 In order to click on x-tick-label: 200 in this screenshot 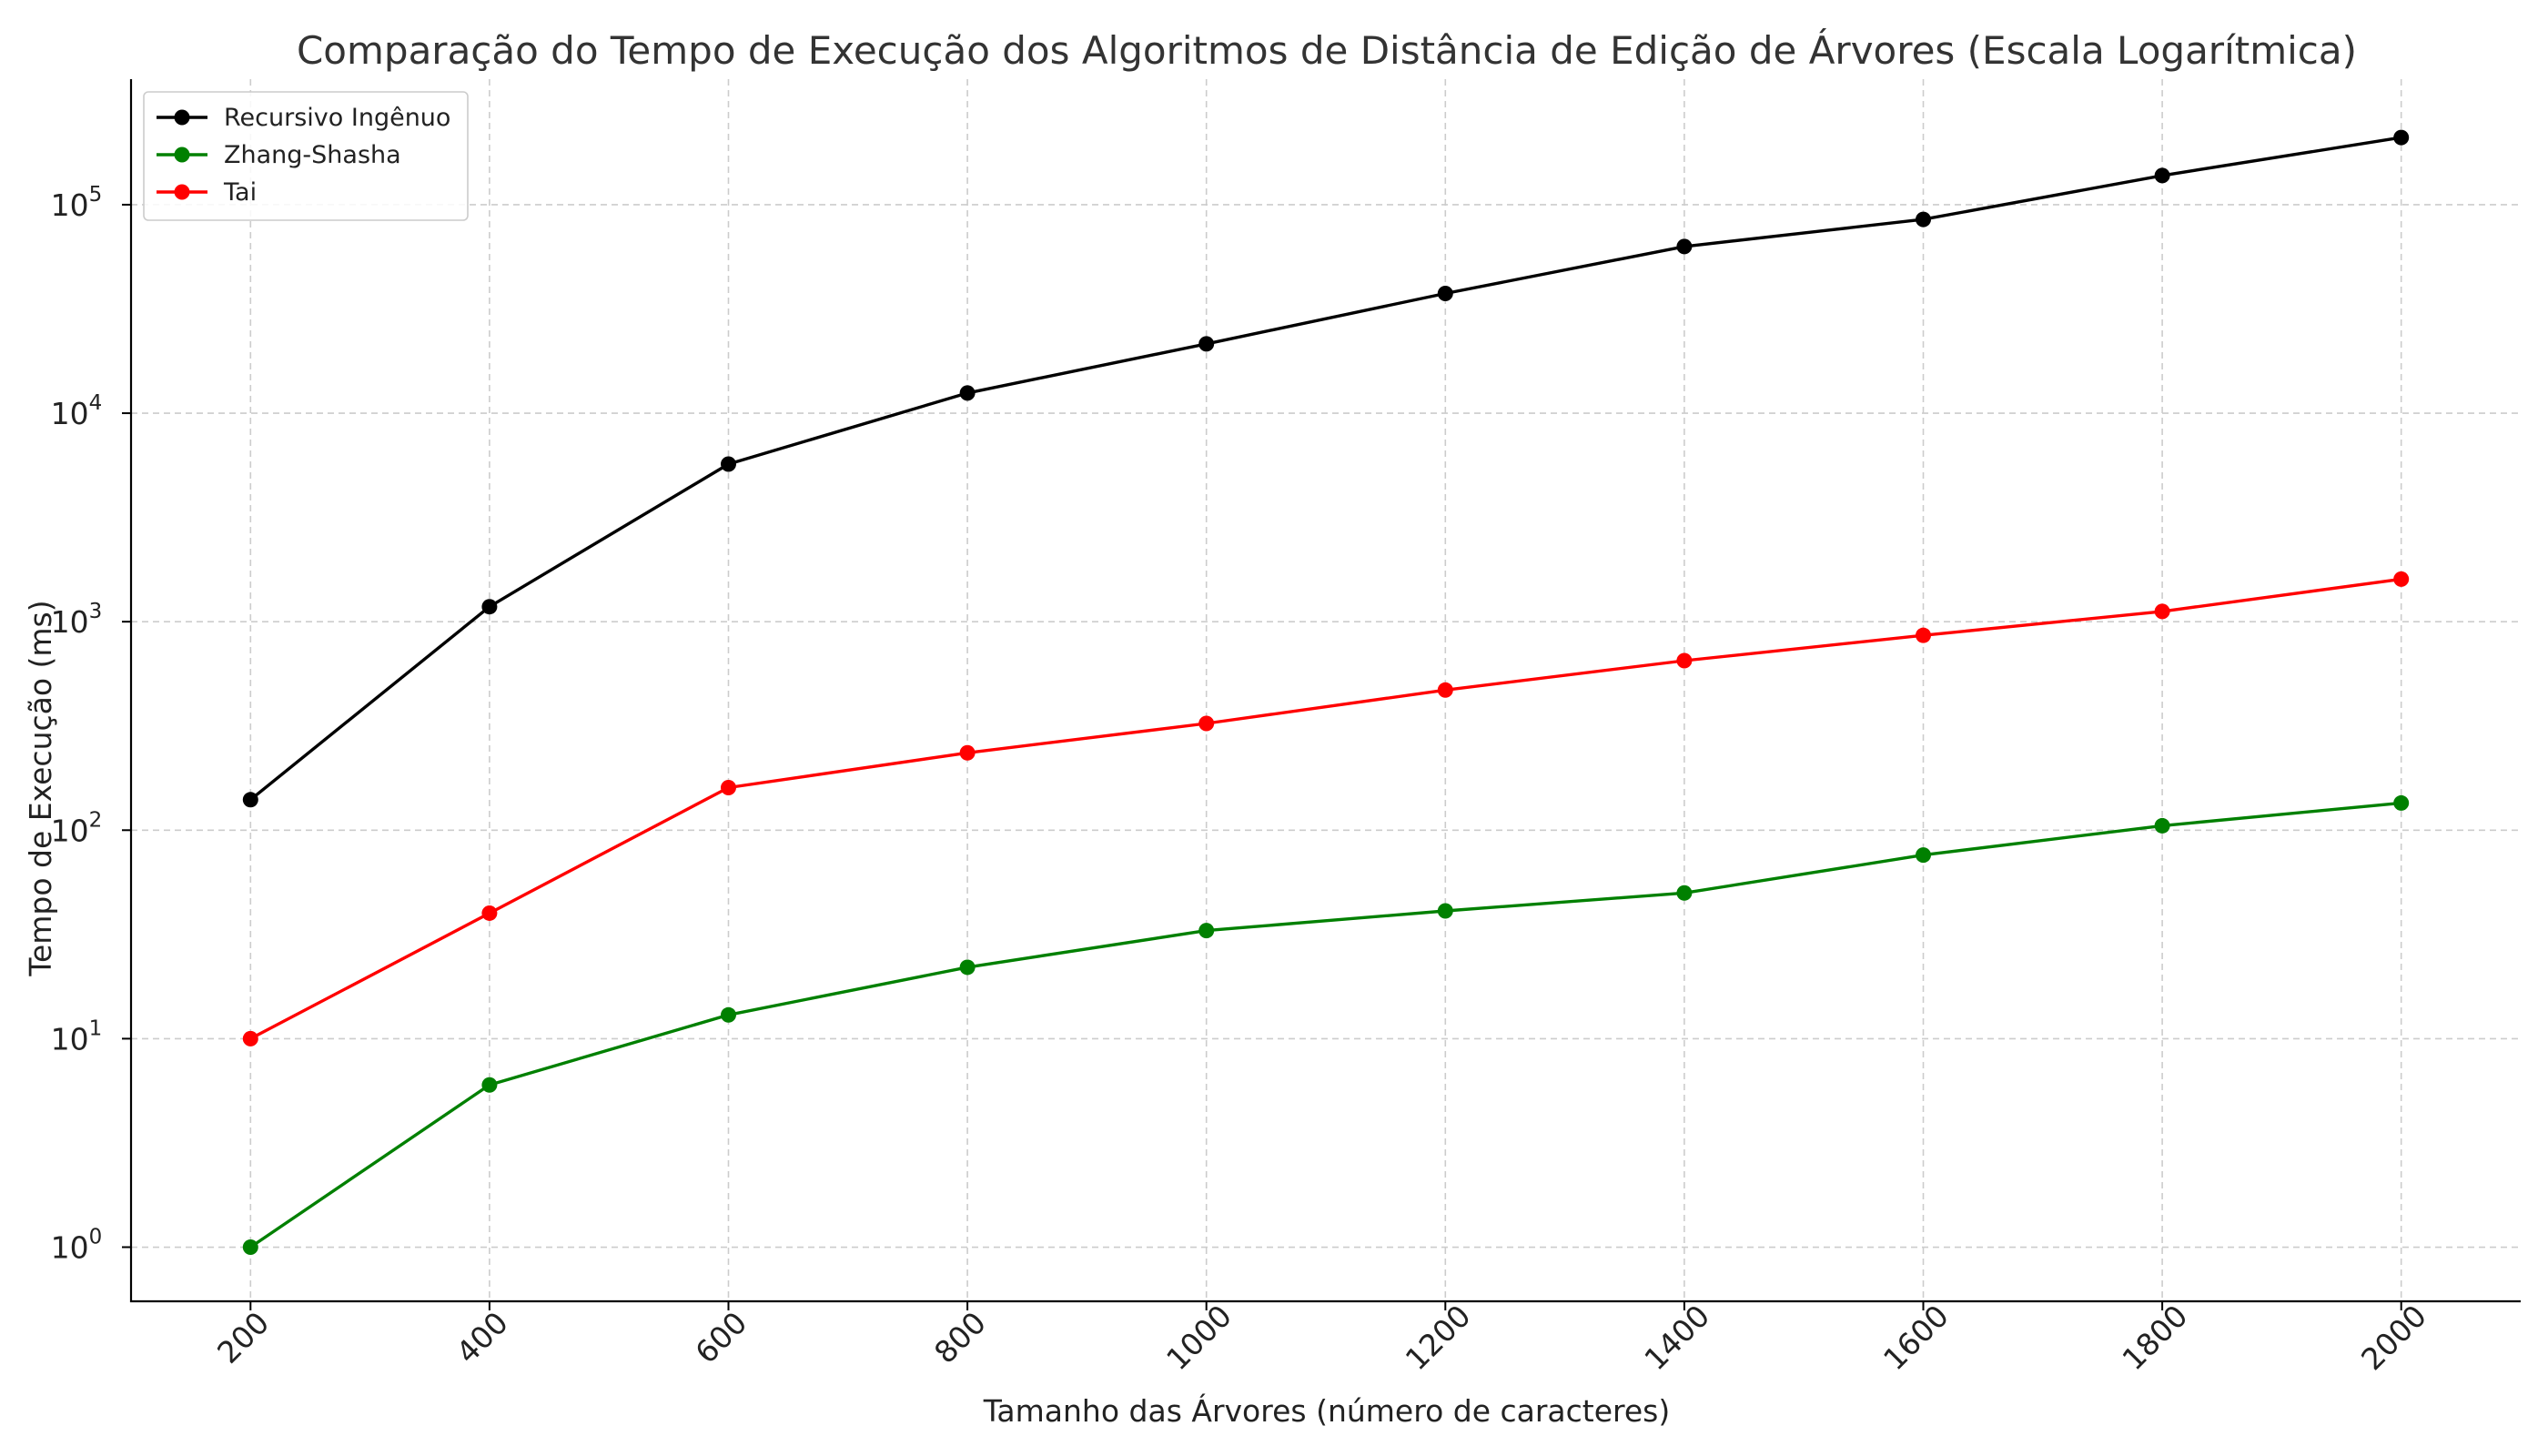, I will do `click(243, 1337)`.